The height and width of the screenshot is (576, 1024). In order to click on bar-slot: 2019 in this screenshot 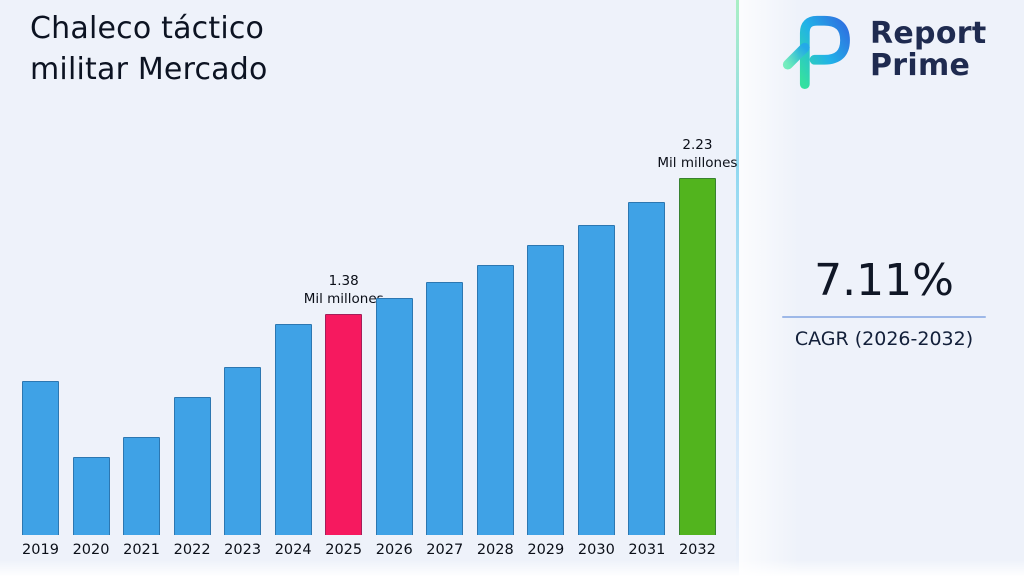, I will do `click(40, 469)`.